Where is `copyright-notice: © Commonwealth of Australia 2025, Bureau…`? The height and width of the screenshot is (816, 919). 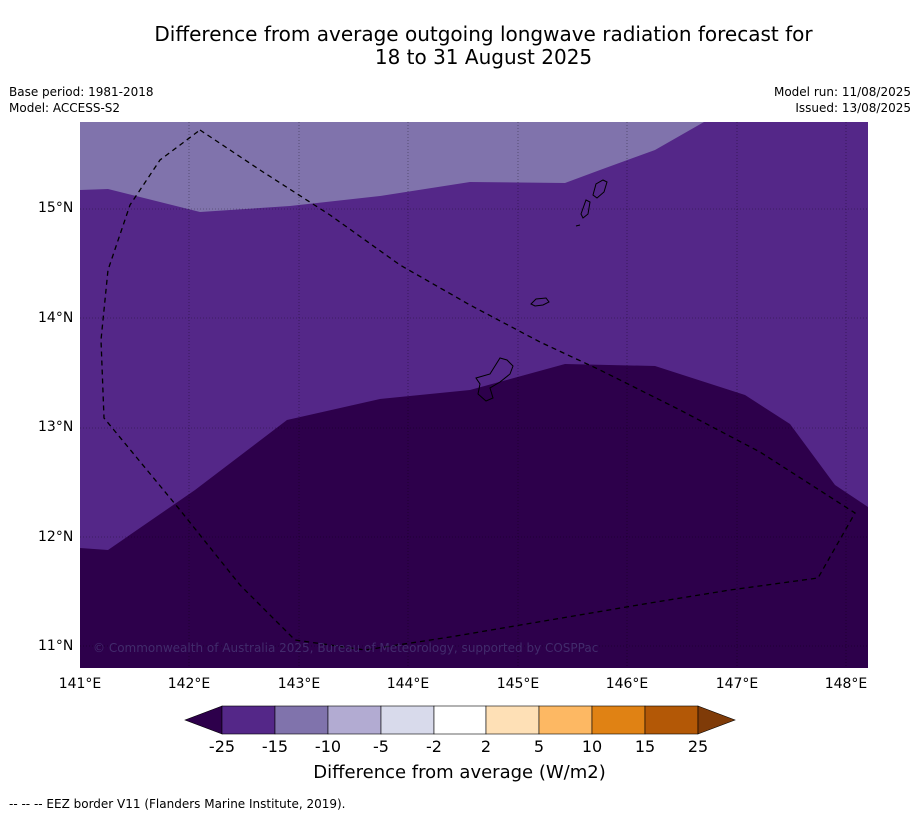
copyright-notice: © Commonwealth of Australia 2025, Bureau… is located at coordinates (346, 648).